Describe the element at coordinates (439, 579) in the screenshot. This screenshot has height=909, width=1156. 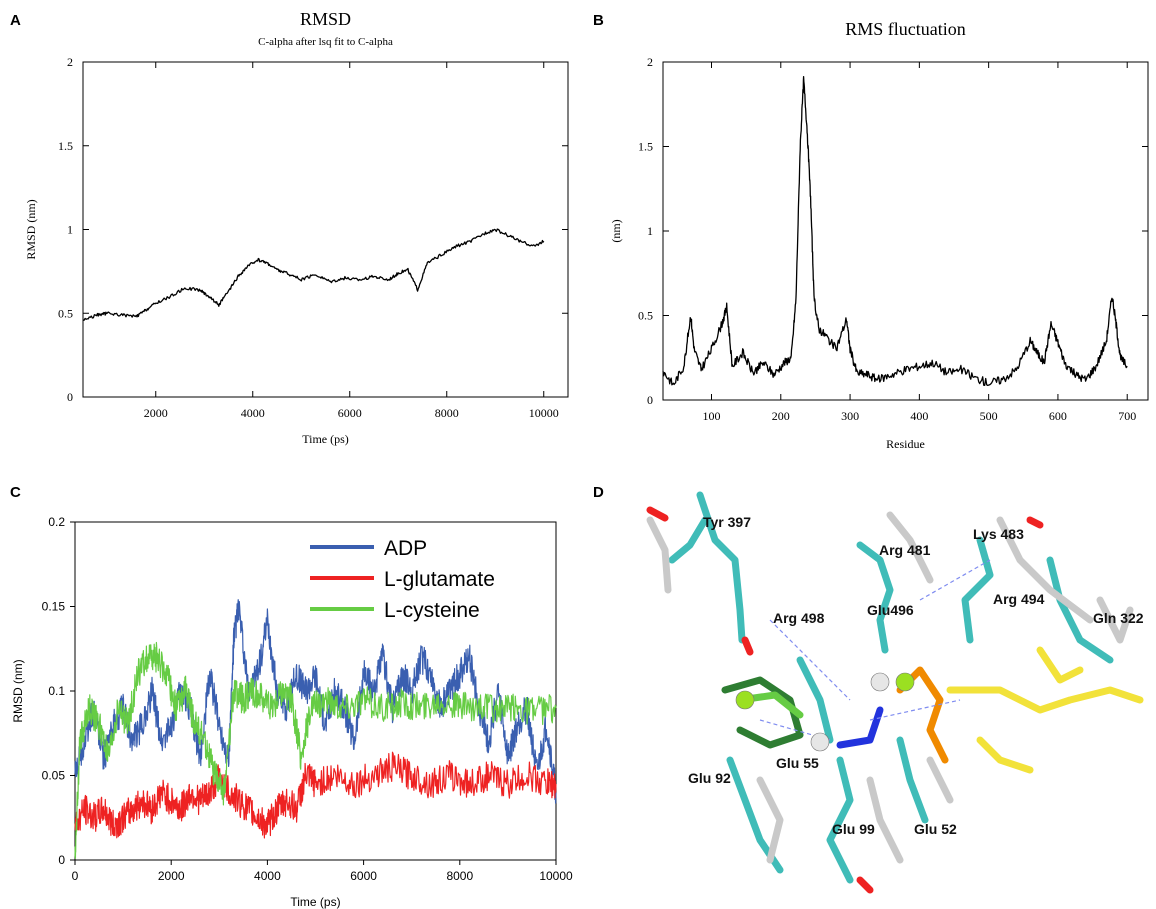
I see `legend-label: L-glutamate` at that location.